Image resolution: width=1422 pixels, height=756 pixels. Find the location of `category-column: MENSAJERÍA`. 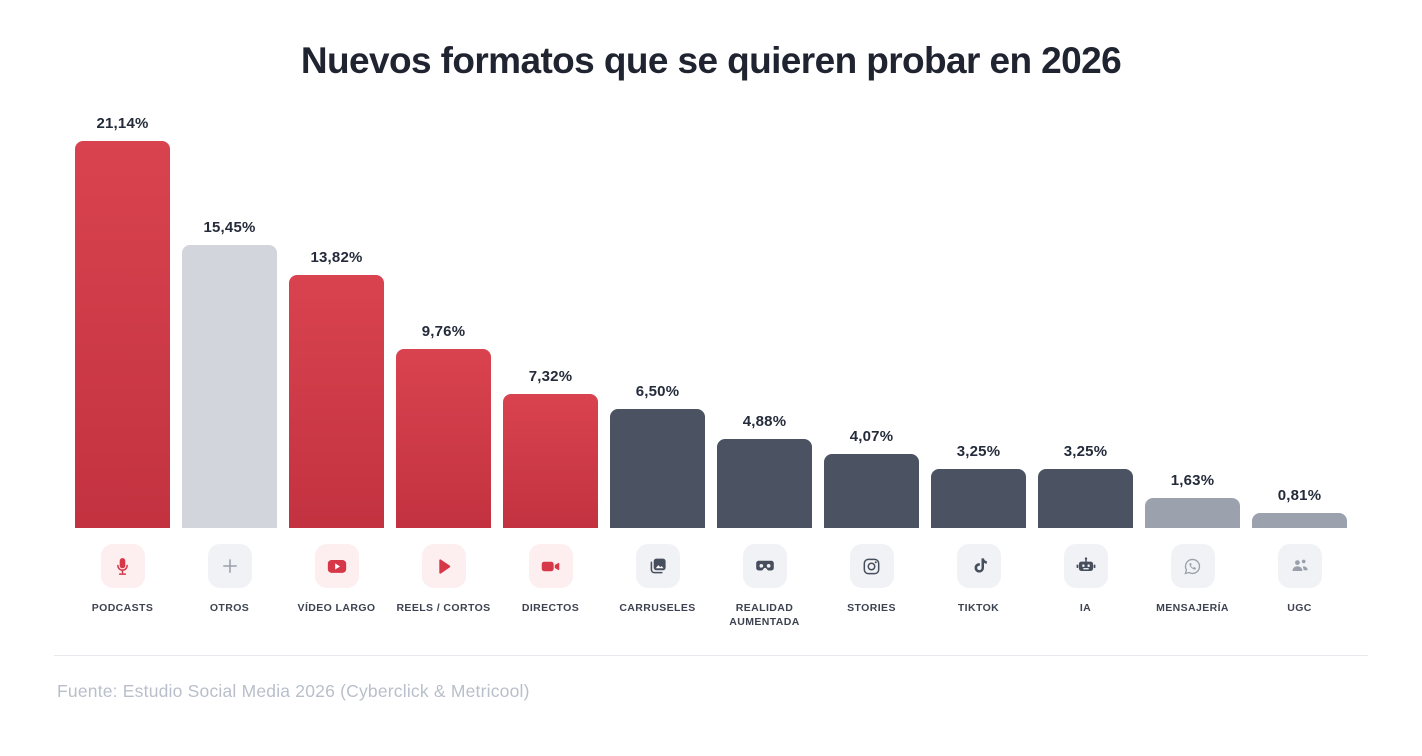

category-column: MENSAJERÍA is located at coordinates (1192, 579).